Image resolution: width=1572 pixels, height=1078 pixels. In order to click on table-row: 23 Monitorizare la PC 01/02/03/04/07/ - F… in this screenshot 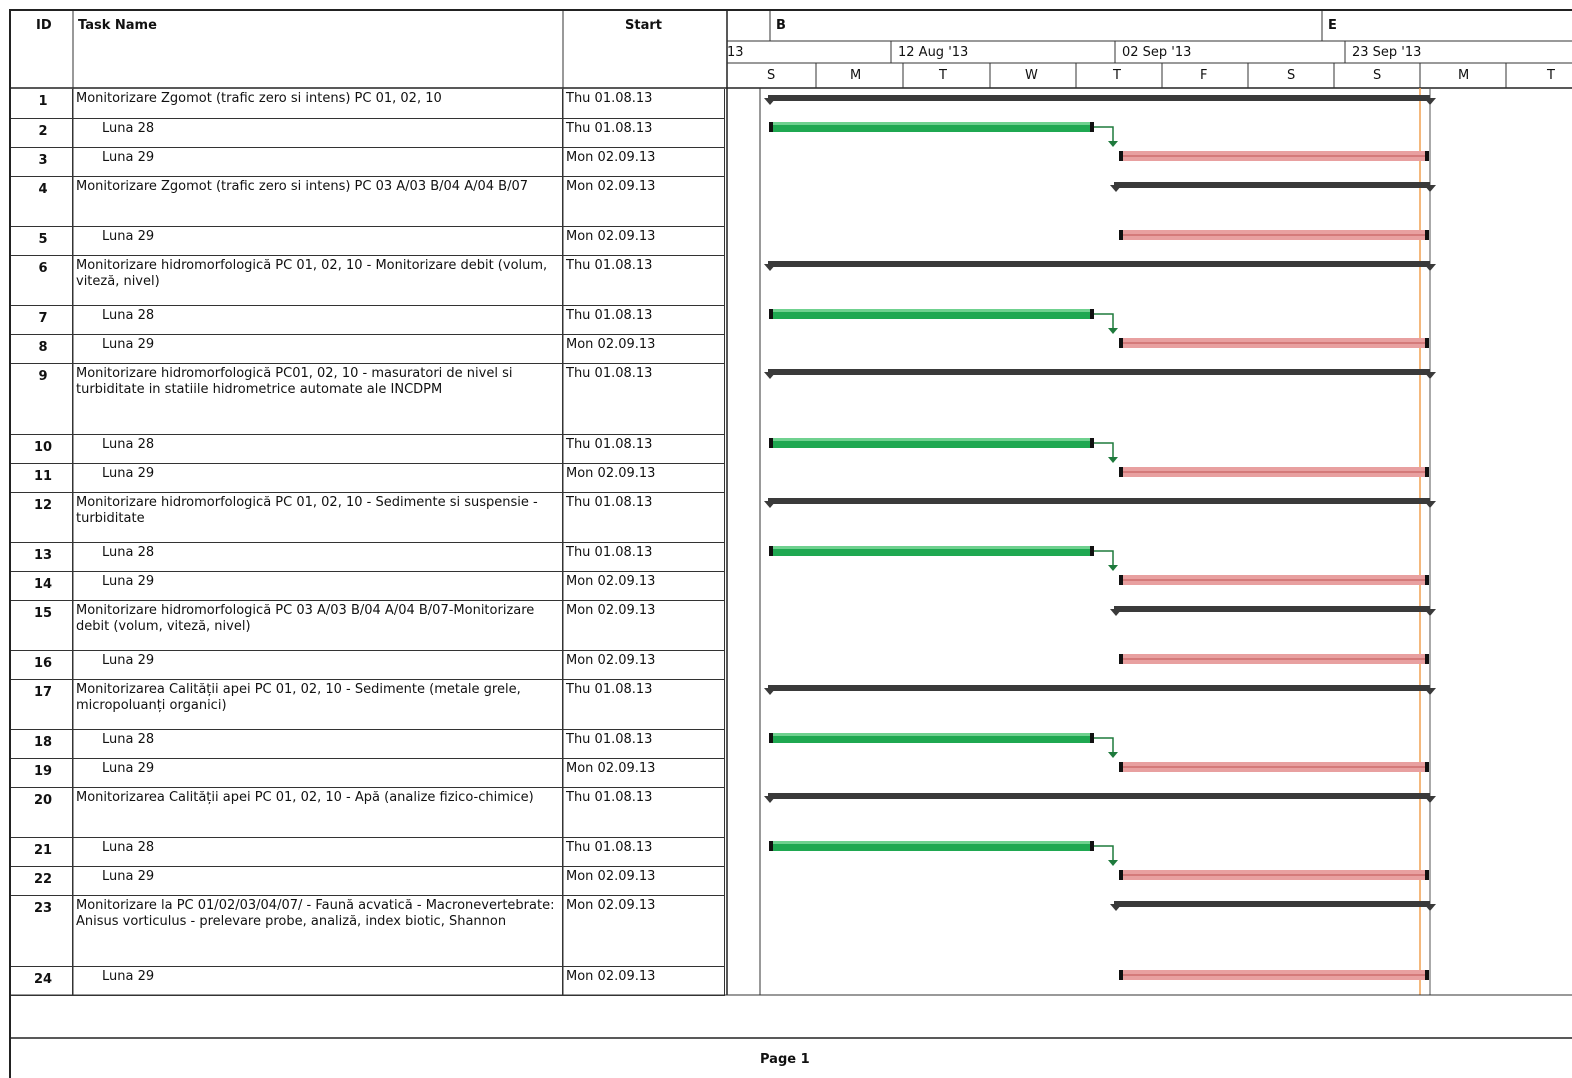, I will do `click(368, 931)`.